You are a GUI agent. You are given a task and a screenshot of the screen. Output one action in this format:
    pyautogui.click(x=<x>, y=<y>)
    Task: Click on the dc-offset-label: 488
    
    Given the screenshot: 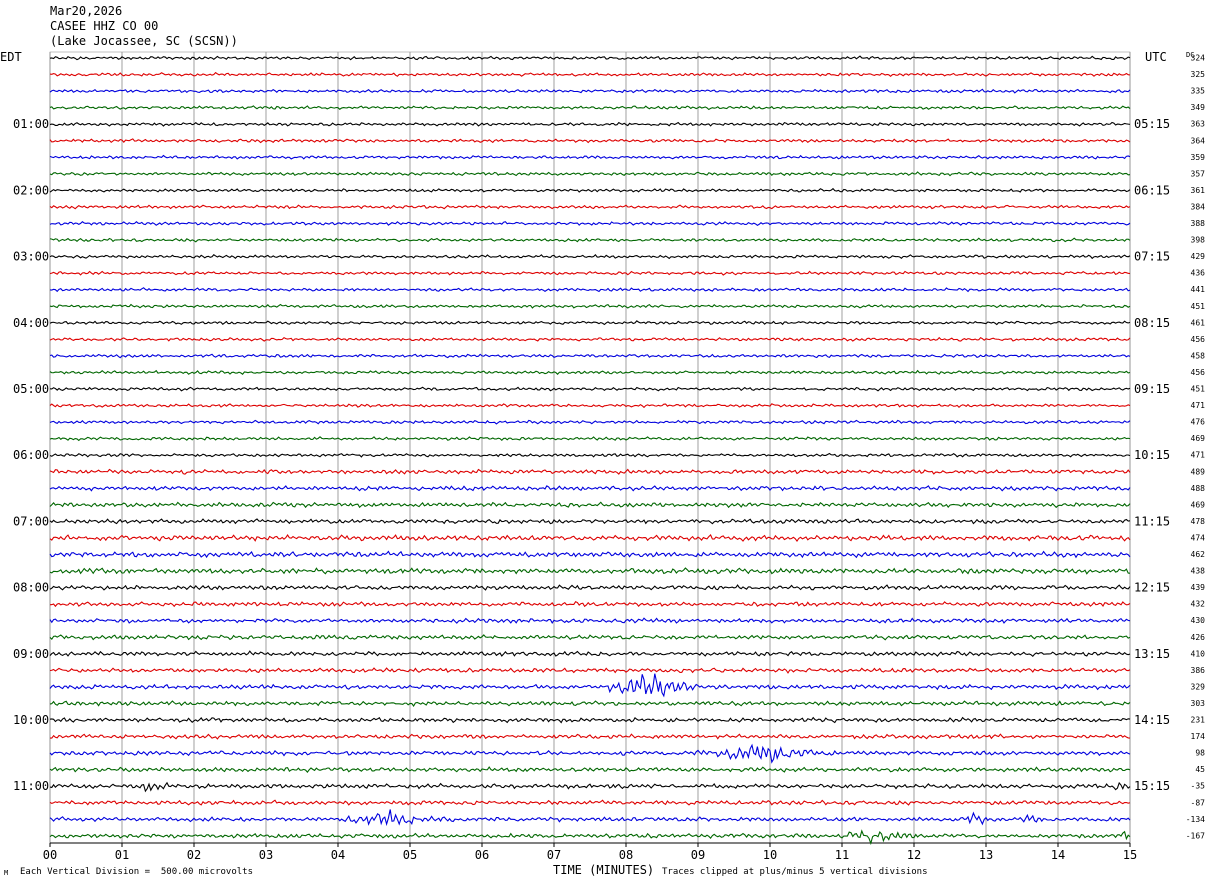 What is the action you would take?
    pyautogui.click(x=1198, y=488)
    